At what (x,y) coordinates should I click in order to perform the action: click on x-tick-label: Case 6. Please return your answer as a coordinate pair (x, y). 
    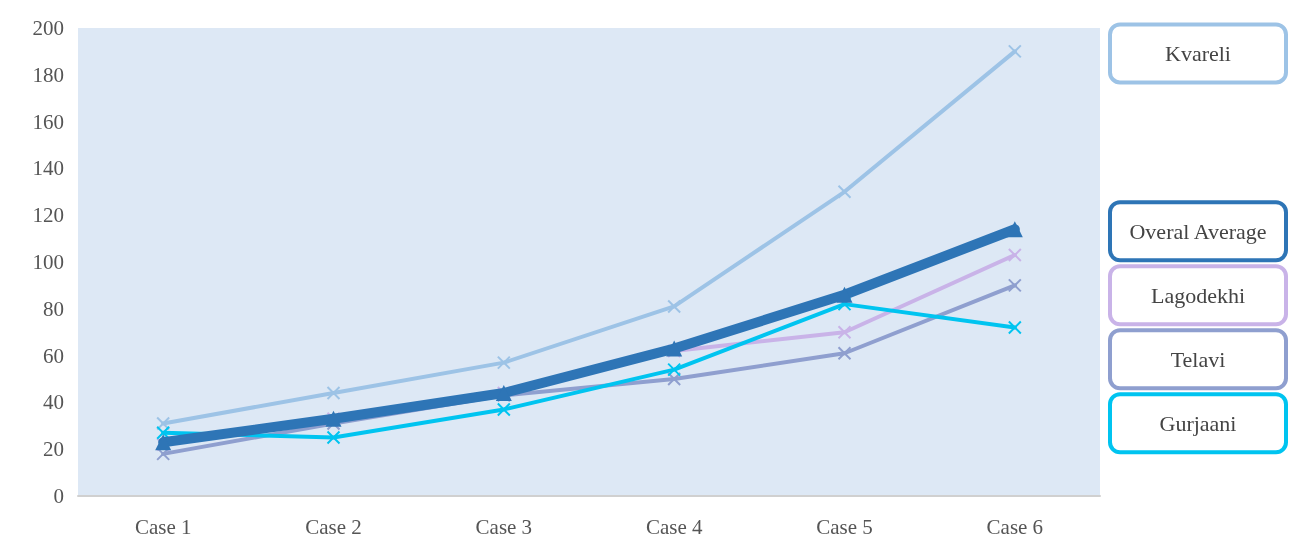
    Looking at the image, I should click on (1015, 526).